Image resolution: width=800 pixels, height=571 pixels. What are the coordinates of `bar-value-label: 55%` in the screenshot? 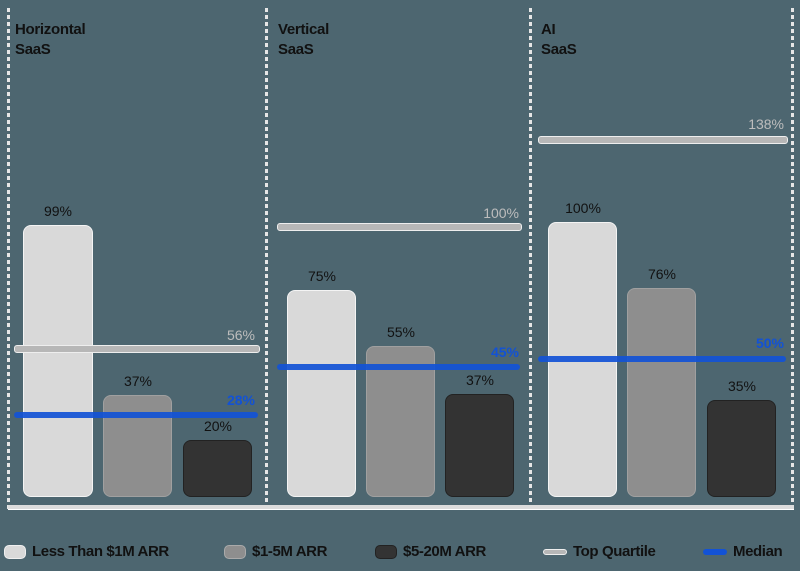 It's located at (401, 332).